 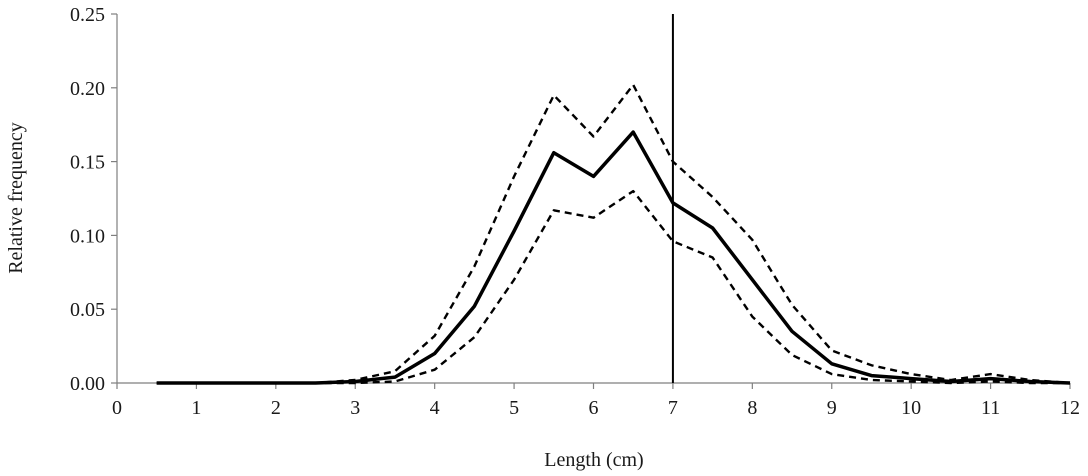 What do you see at coordinates (911, 408) in the screenshot?
I see `x-tick-label: 10` at bounding box center [911, 408].